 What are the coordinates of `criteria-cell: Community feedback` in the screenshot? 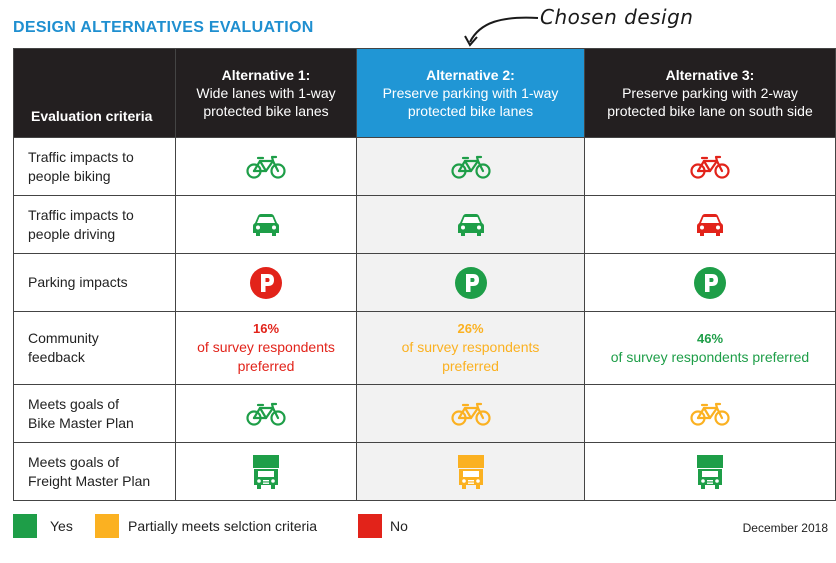 It's located at (94, 348).